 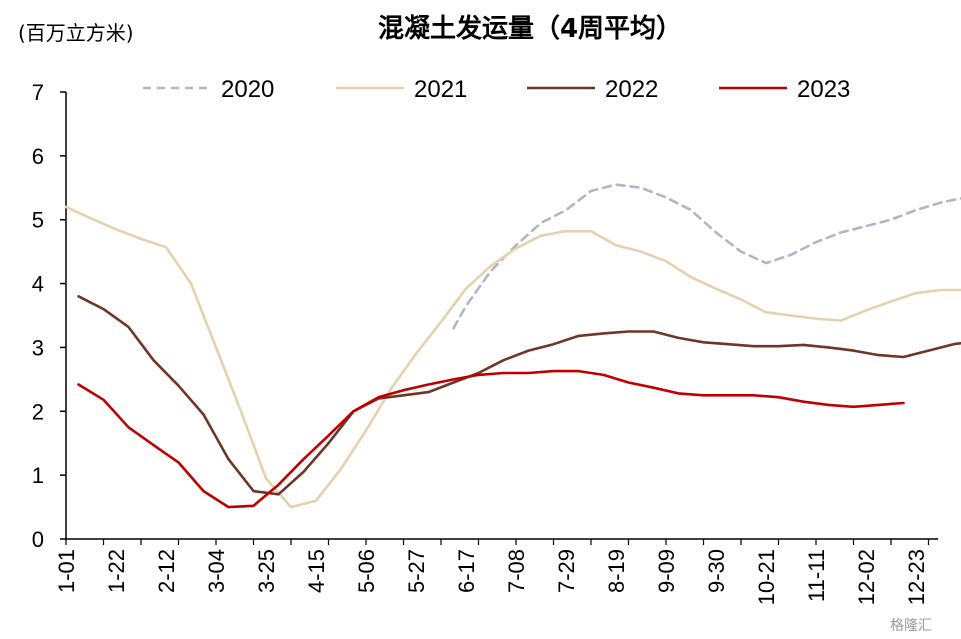 What do you see at coordinates (816, 575) in the screenshot?
I see `x-tick-label: 11-11` at bounding box center [816, 575].